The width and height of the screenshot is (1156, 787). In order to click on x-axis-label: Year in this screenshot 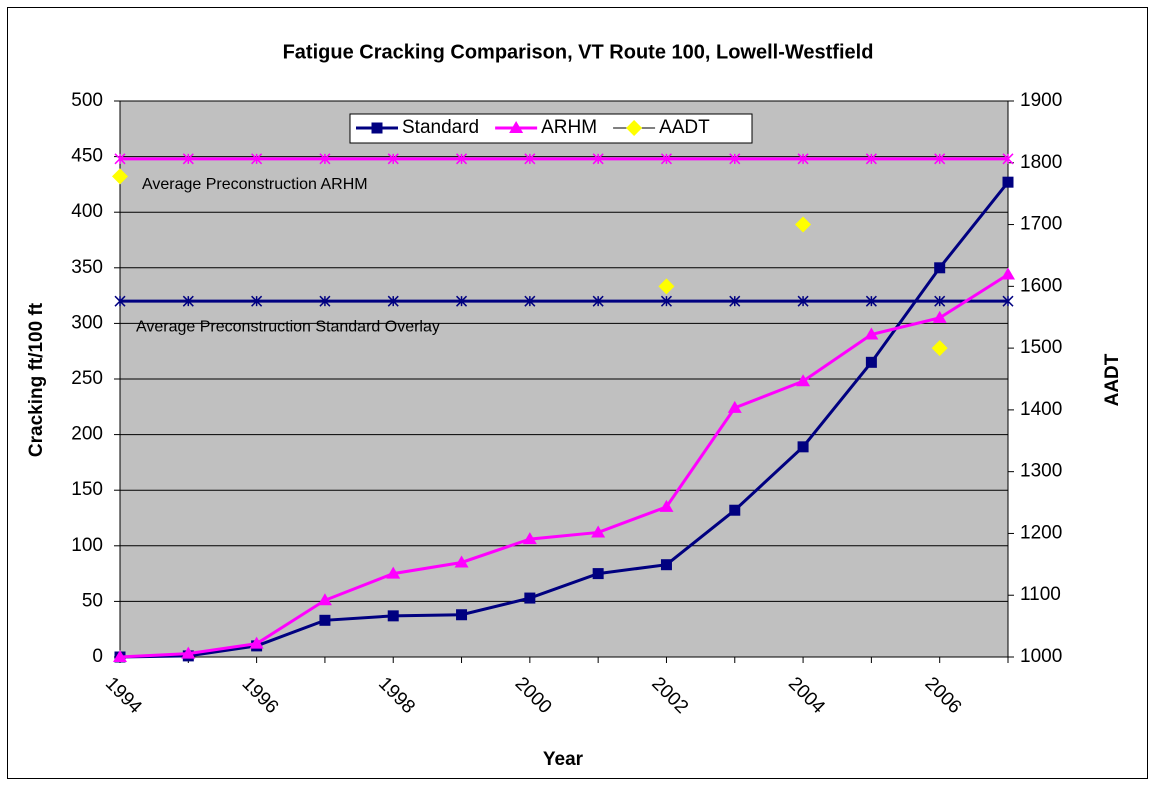, I will do `click(563, 759)`.